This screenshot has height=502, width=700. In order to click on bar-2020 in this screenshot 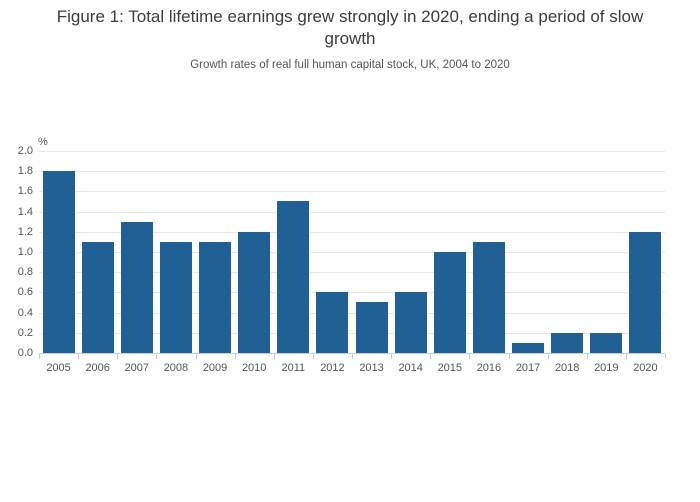, I will do `click(645, 292)`.